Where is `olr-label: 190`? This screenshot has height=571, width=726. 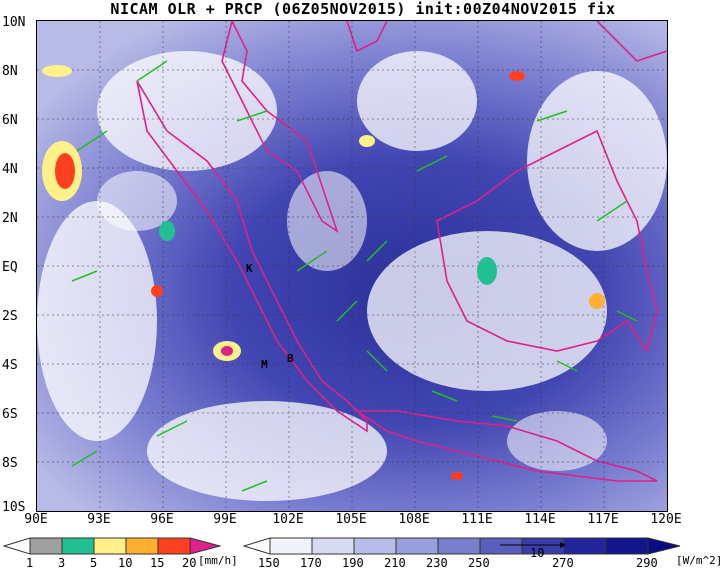 olr-label: 190 is located at coordinates (353, 563).